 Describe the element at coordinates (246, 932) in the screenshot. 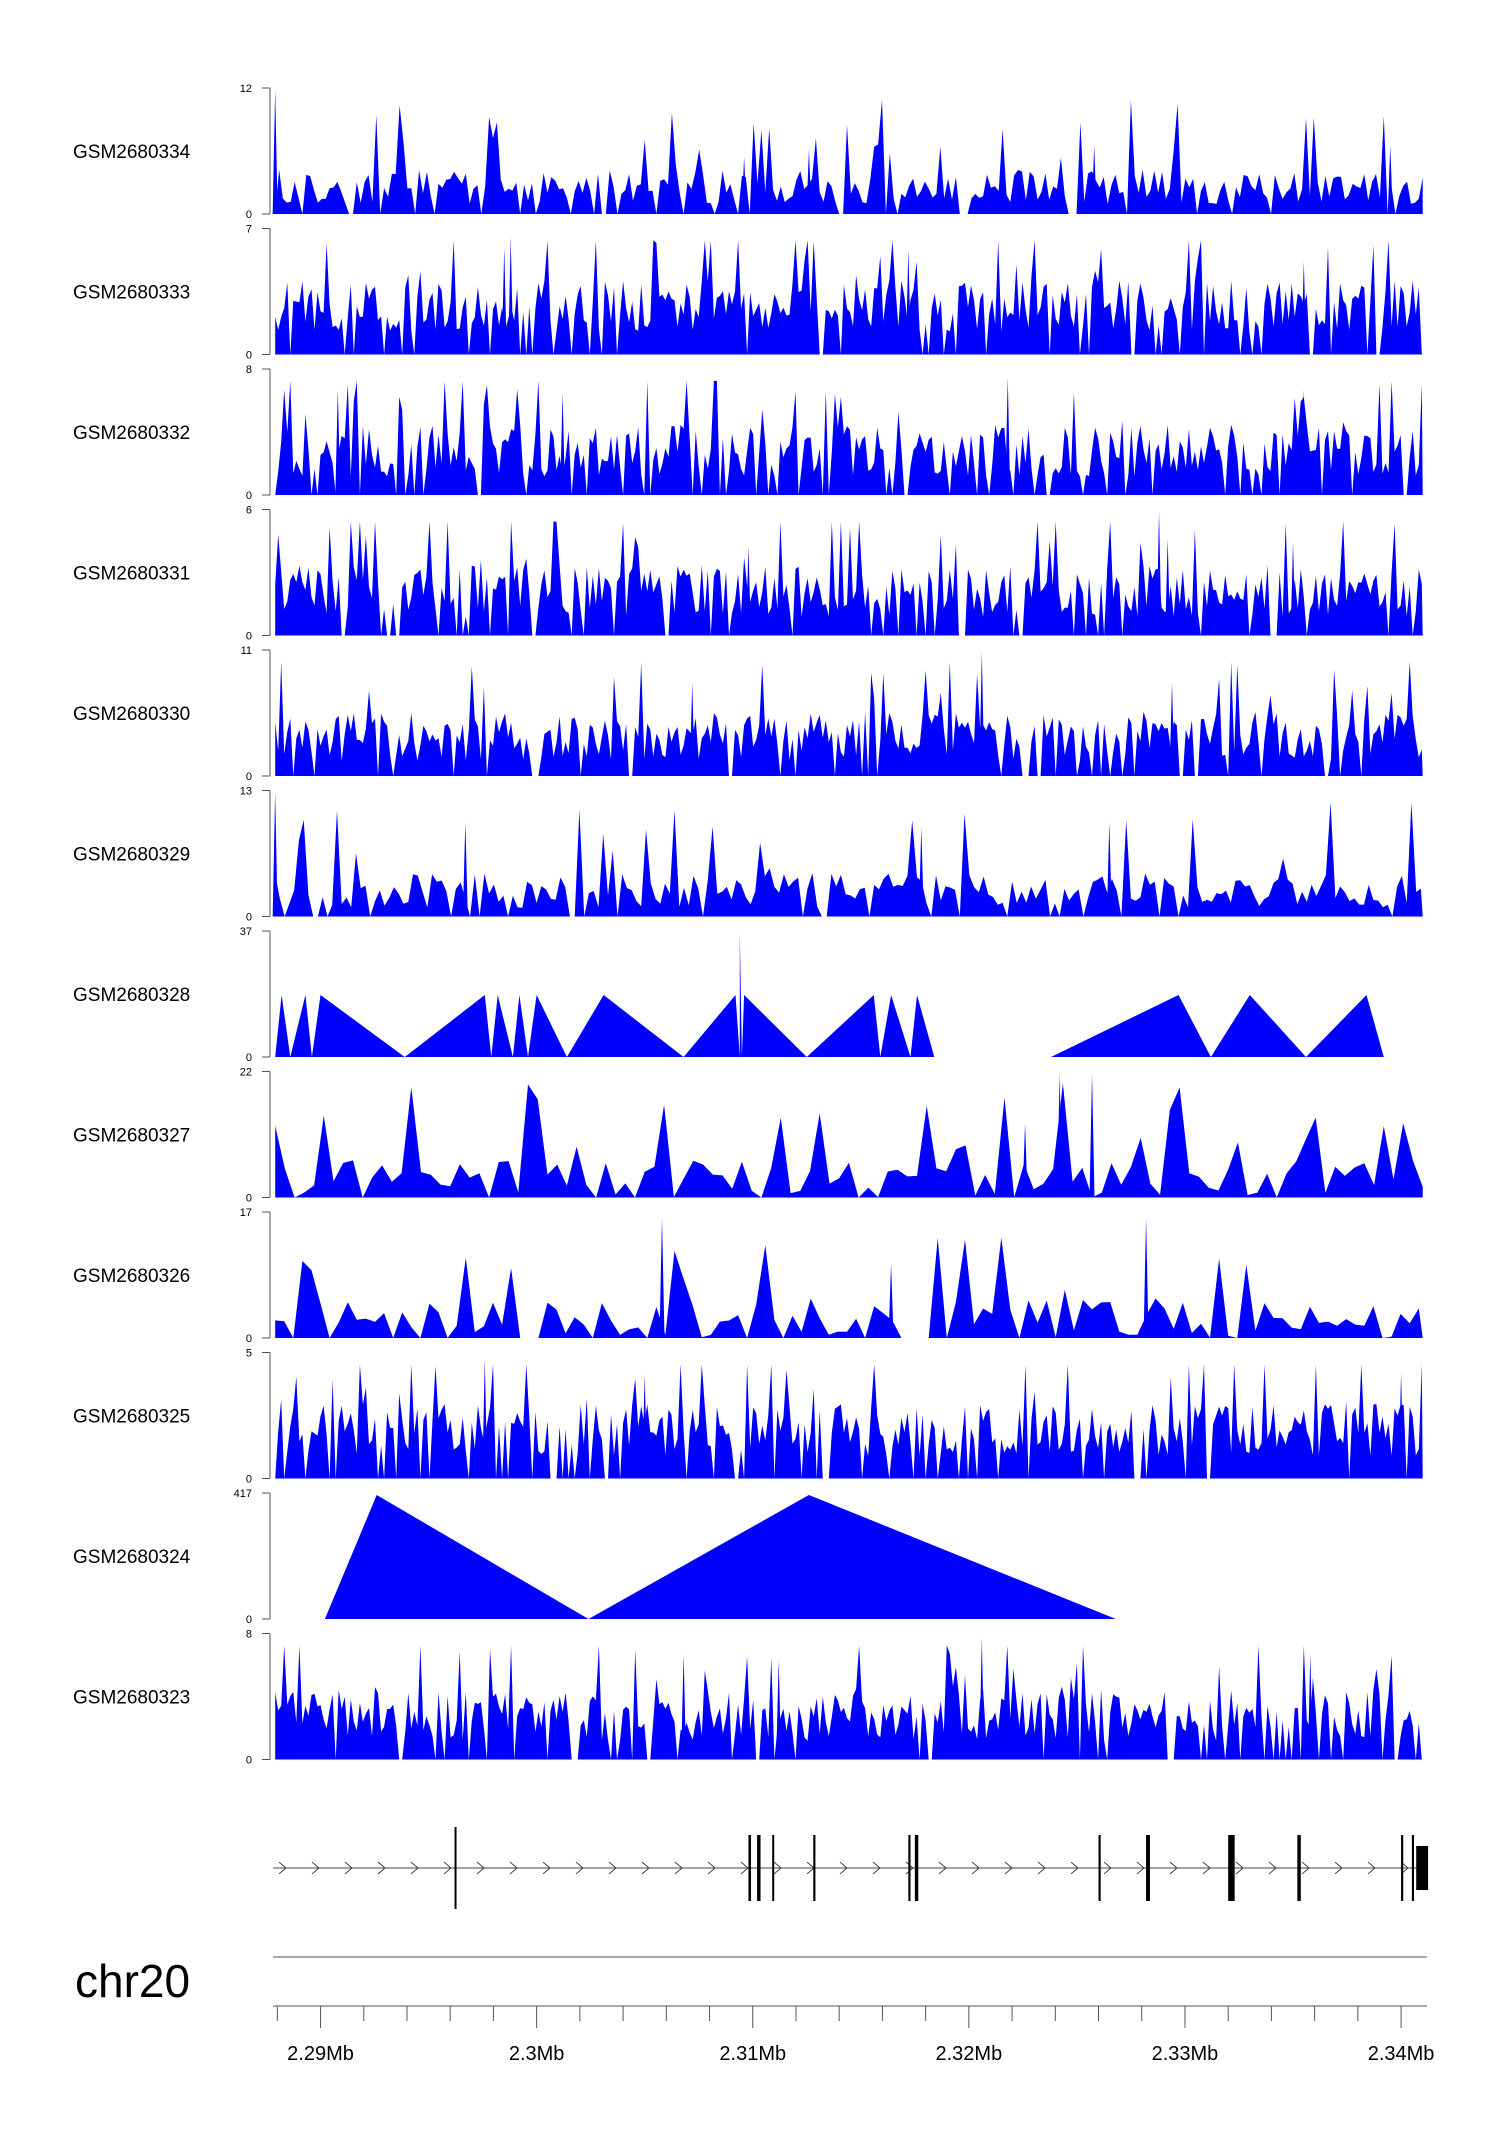

I see `y-max-label: 37` at that location.